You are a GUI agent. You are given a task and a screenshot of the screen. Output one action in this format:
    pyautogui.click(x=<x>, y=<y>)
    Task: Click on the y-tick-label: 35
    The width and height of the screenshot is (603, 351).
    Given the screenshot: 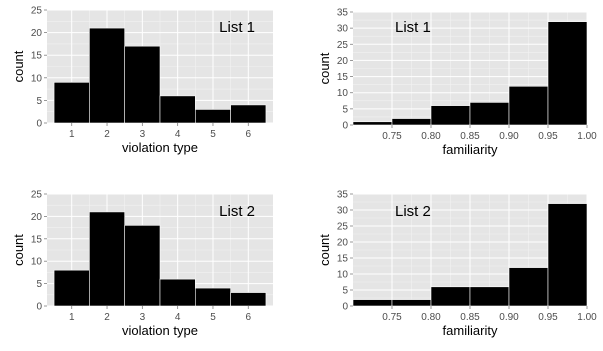 What is the action you would take?
    pyautogui.click(x=343, y=195)
    